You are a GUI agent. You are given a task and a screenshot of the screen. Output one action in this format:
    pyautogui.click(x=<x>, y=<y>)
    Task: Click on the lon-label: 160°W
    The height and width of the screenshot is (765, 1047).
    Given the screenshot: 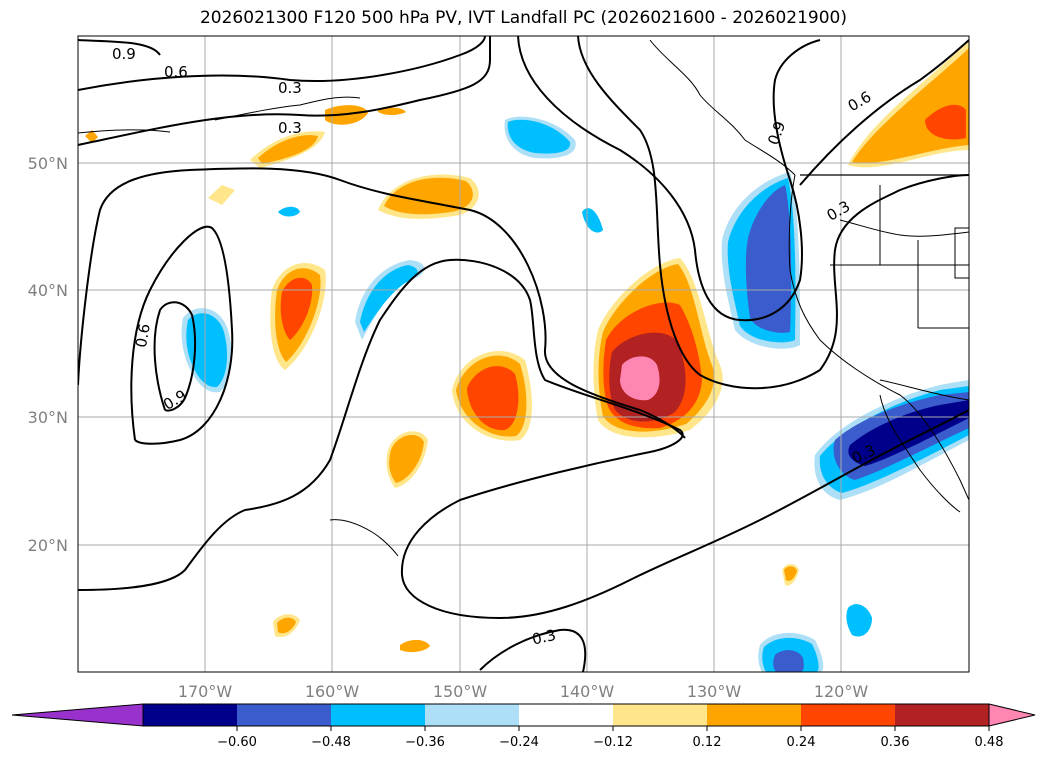 What is the action you would take?
    pyautogui.click(x=332, y=691)
    